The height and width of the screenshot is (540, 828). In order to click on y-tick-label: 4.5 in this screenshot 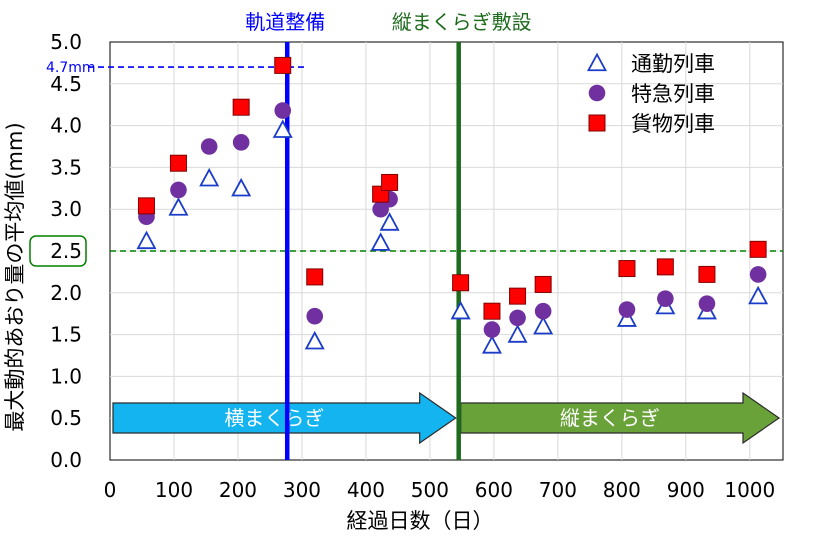, I will do `click(66, 84)`.